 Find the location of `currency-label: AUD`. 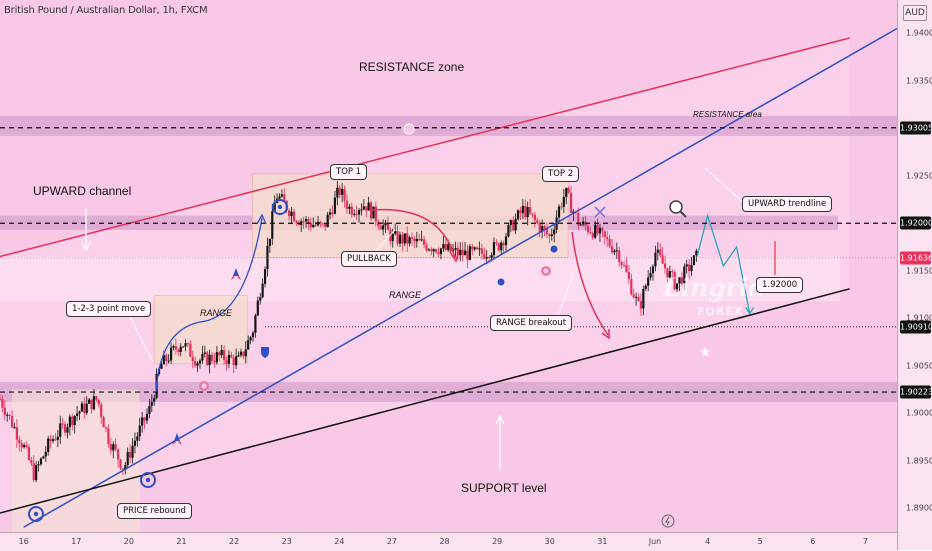

currency-label: AUD is located at coordinates (915, 13).